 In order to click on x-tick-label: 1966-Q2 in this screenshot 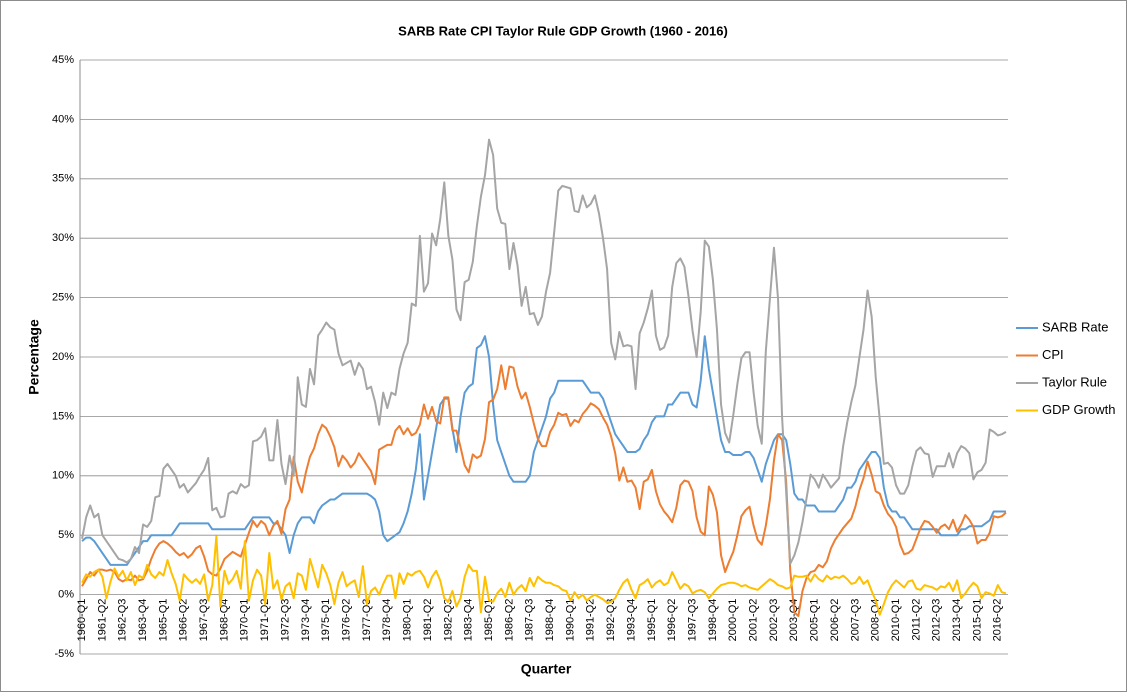, I will do `click(184, 620)`.